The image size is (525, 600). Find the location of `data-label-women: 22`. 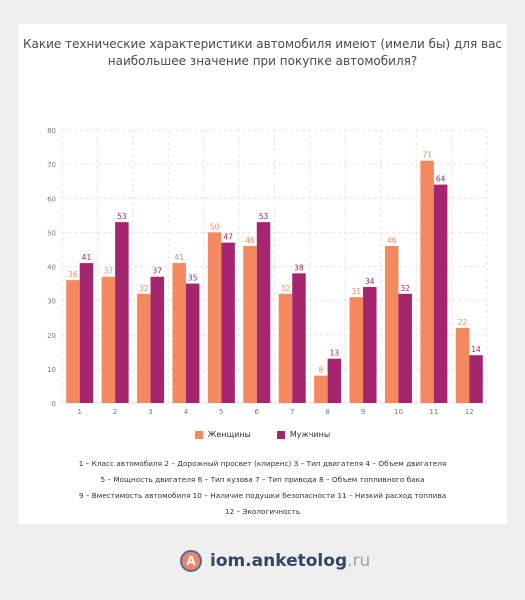

data-label-women: 22 is located at coordinates (463, 322).